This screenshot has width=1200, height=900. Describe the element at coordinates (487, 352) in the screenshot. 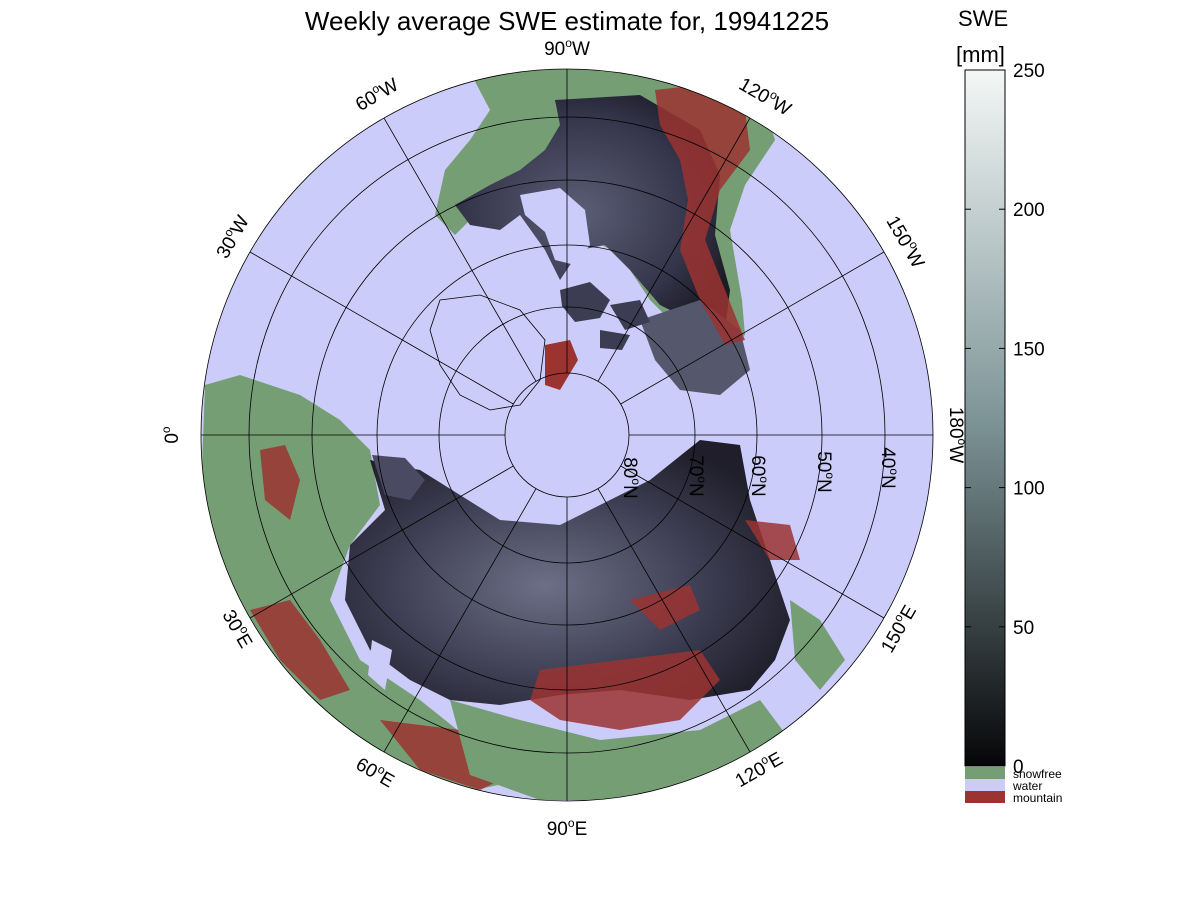

I see `greenland` at that location.